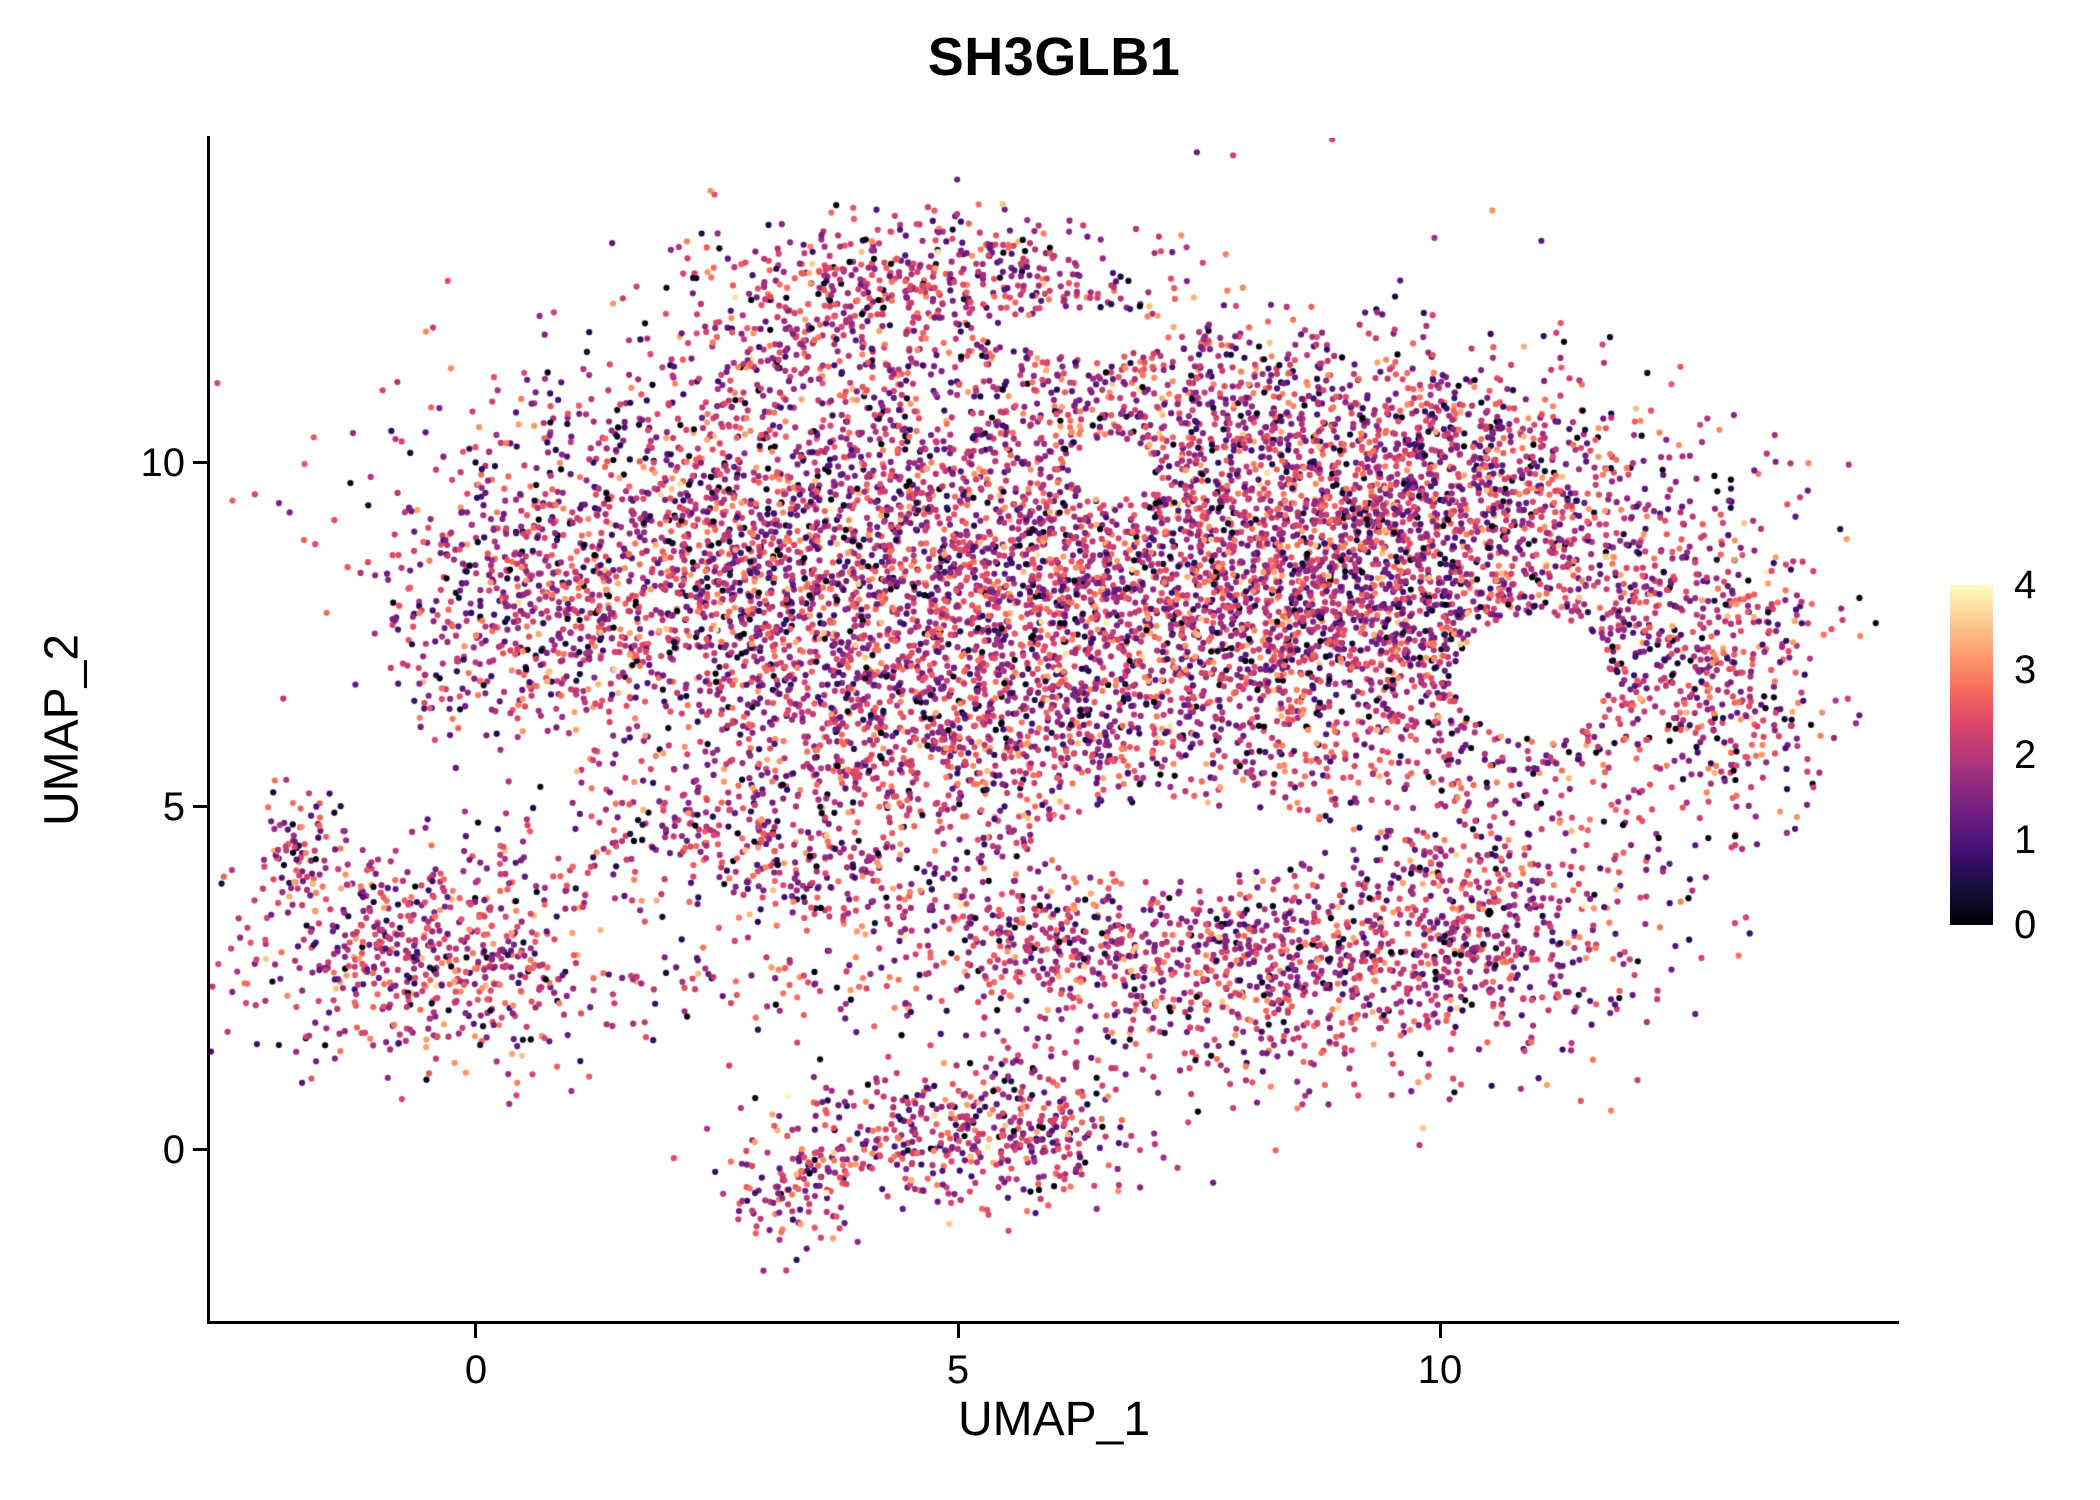  I want to click on x-tick-label-5: 5, so click(958, 1370).